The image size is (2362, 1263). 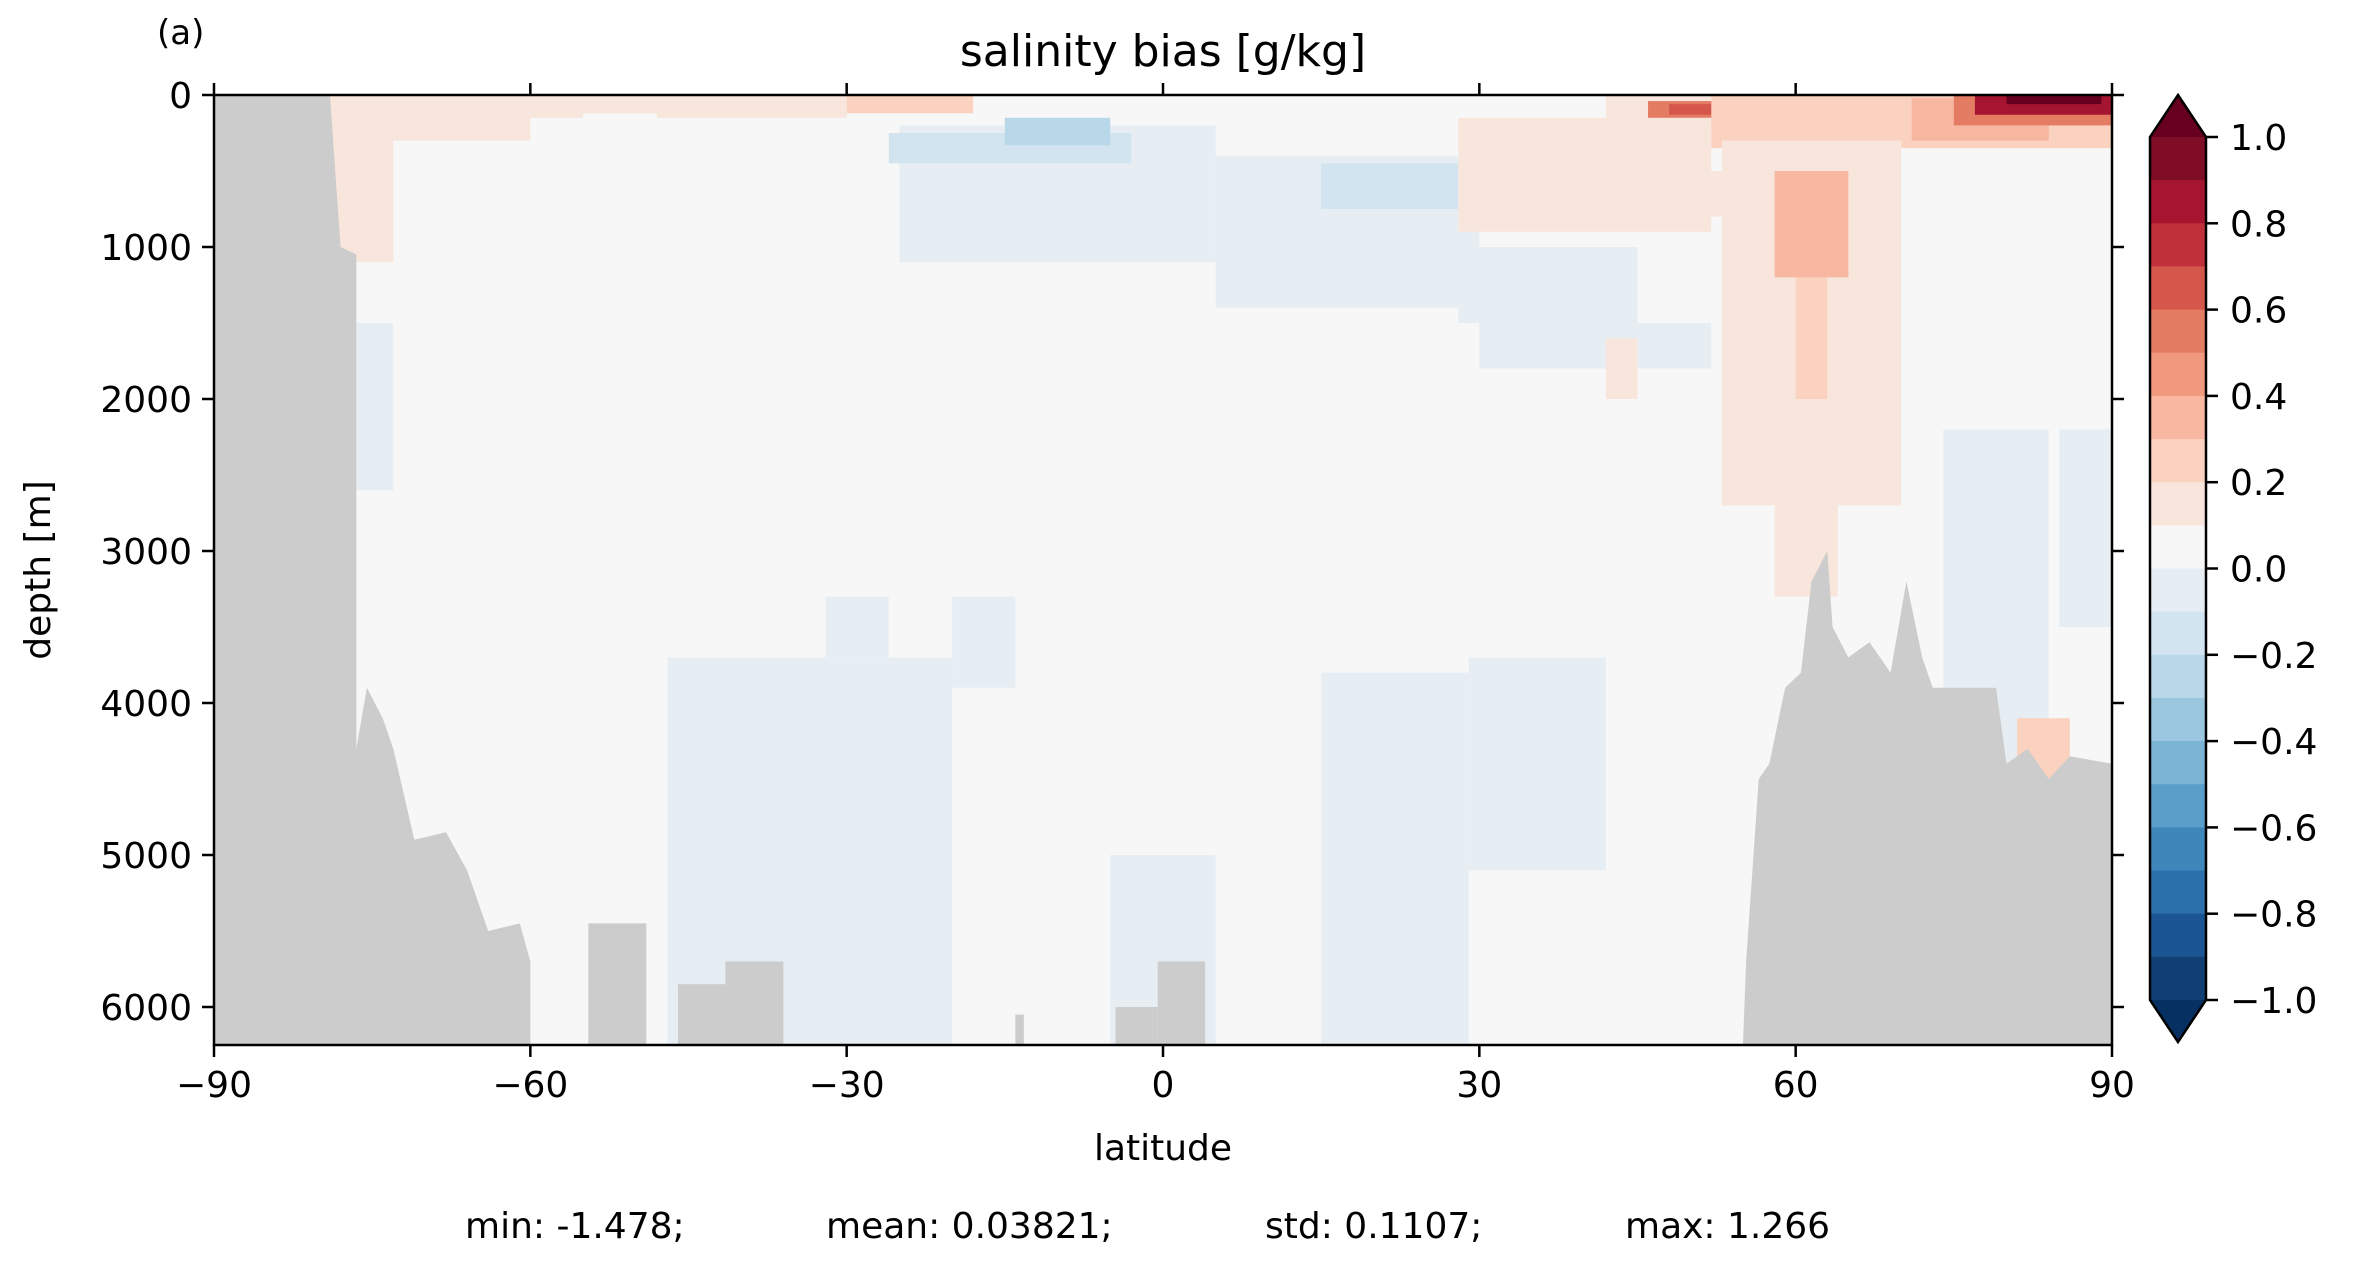 What do you see at coordinates (1163, 1148) in the screenshot?
I see `x-axis-label: latitude` at bounding box center [1163, 1148].